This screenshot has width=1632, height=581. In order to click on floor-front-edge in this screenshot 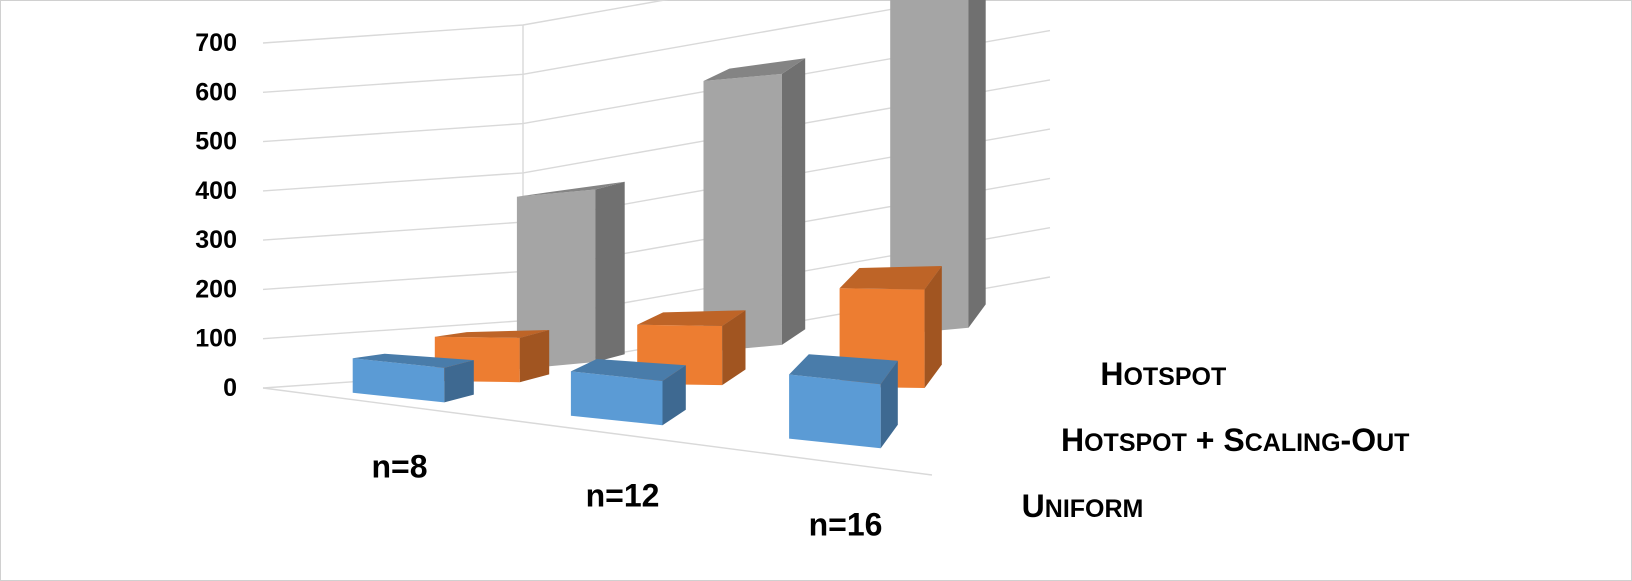, I will do `click(597, 431)`.